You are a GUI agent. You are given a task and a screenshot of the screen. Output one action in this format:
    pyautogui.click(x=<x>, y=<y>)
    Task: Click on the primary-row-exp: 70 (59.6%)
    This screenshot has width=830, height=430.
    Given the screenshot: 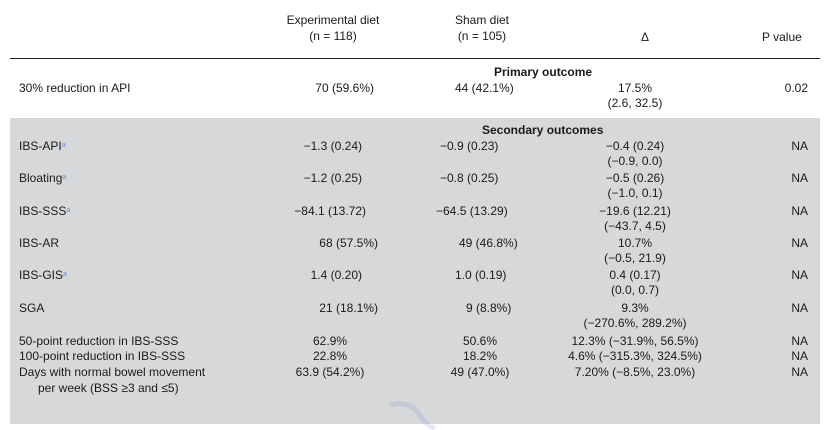 What is the action you would take?
    pyautogui.click(x=344, y=88)
    